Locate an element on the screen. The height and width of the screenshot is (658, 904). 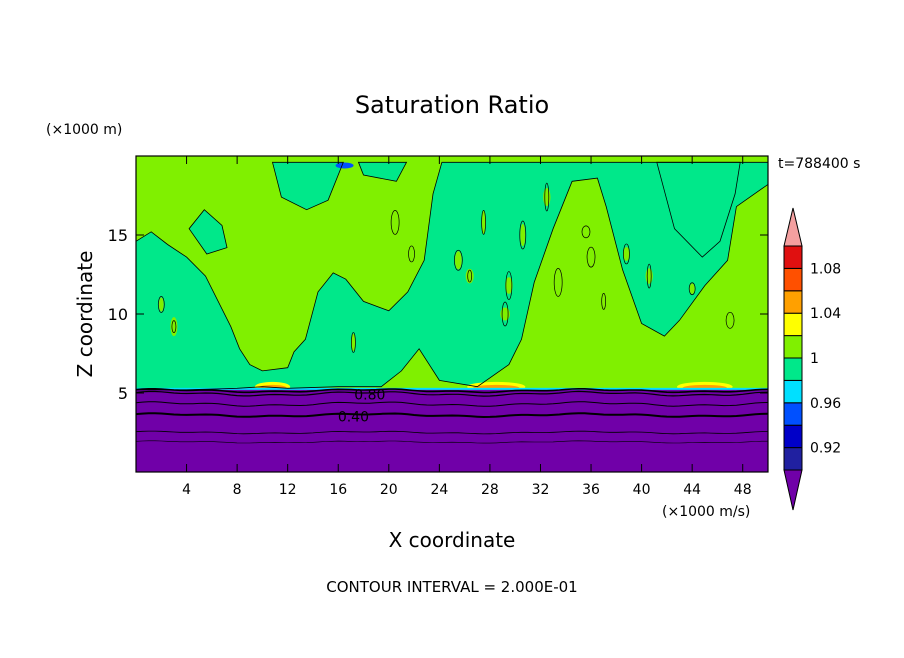
y-tick-label-15: 15 is located at coordinates (118, 235).